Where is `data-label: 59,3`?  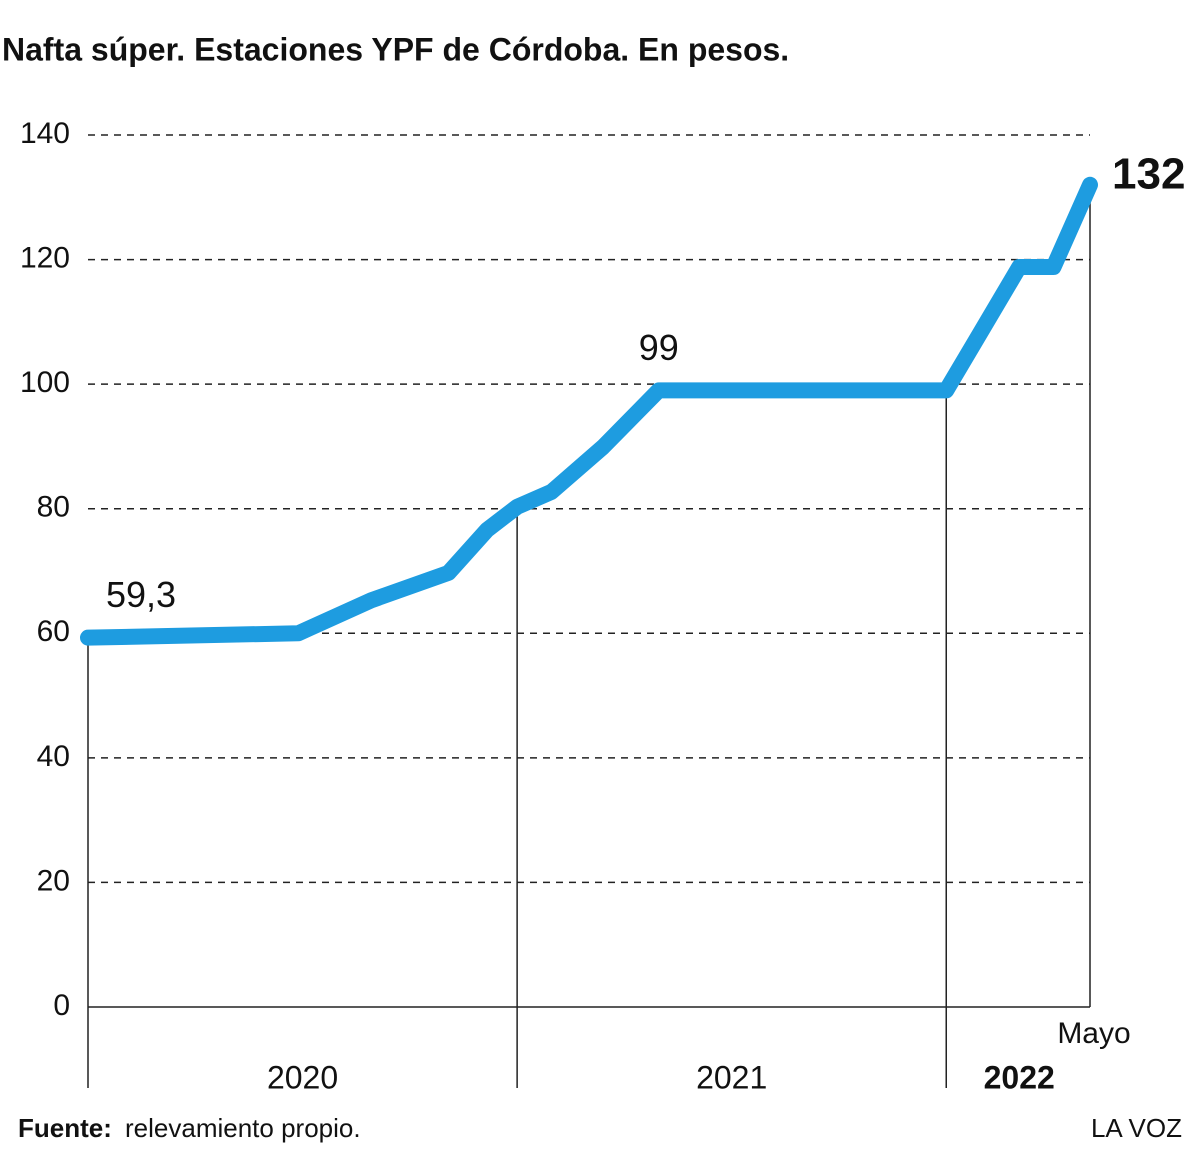 data-label: 59,3 is located at coordinates (141, 594).